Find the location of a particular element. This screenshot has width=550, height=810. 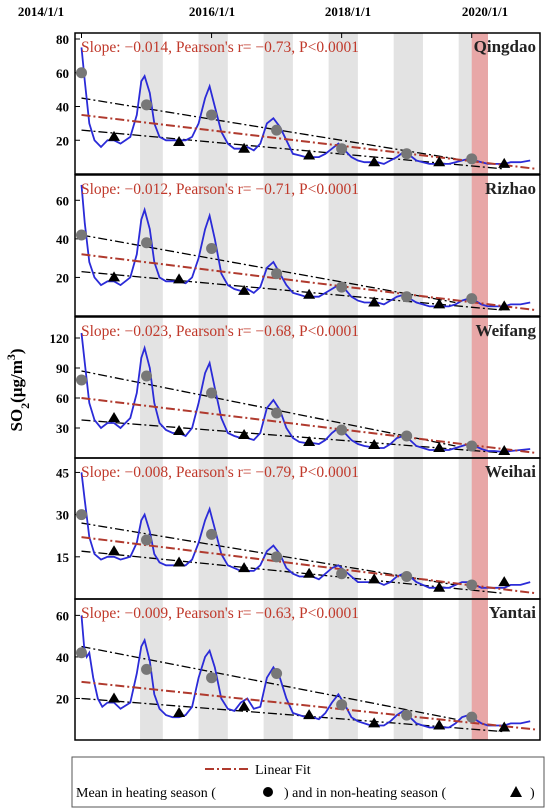

y-tick-label: 30 is located at coordinates (62, 428).